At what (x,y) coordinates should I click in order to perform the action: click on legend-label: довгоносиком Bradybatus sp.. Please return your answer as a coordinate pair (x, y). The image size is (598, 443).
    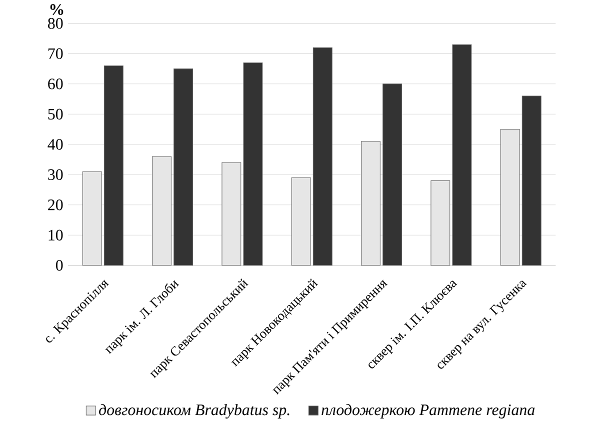
    Looking at the image, I should click on (194, 411).